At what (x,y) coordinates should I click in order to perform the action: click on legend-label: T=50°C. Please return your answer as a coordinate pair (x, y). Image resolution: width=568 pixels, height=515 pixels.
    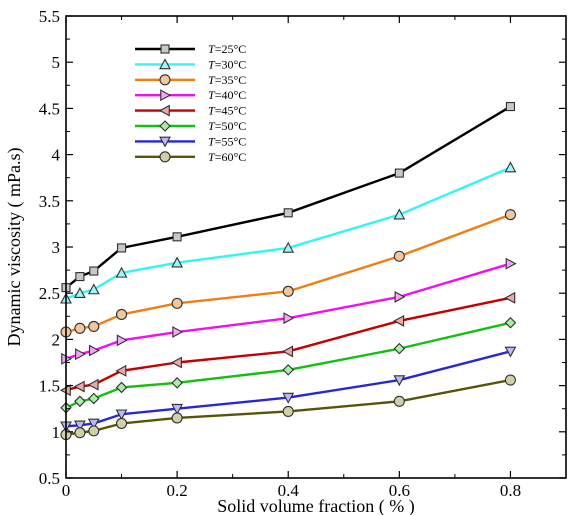
    Looking at the image, I should click on (227, 126).